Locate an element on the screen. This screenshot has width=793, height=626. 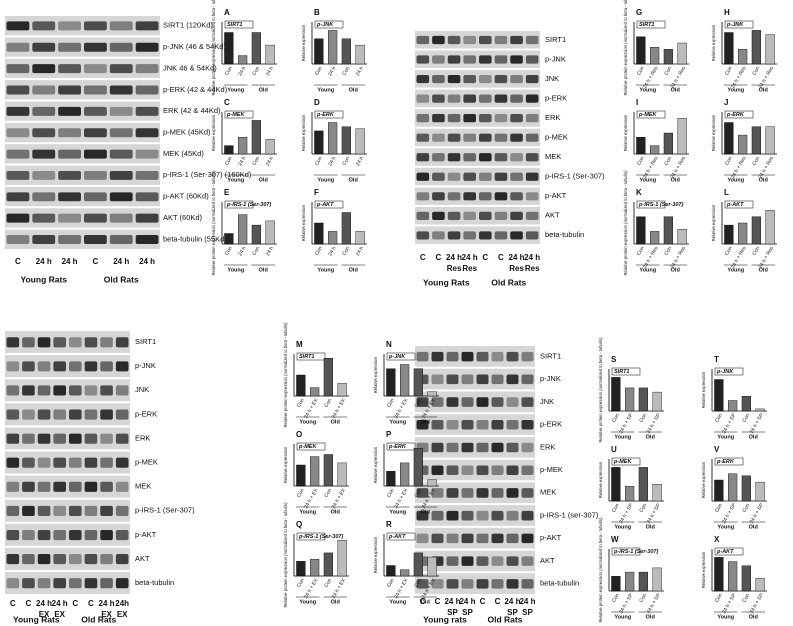
title-box is located at coordinates (651, 114).